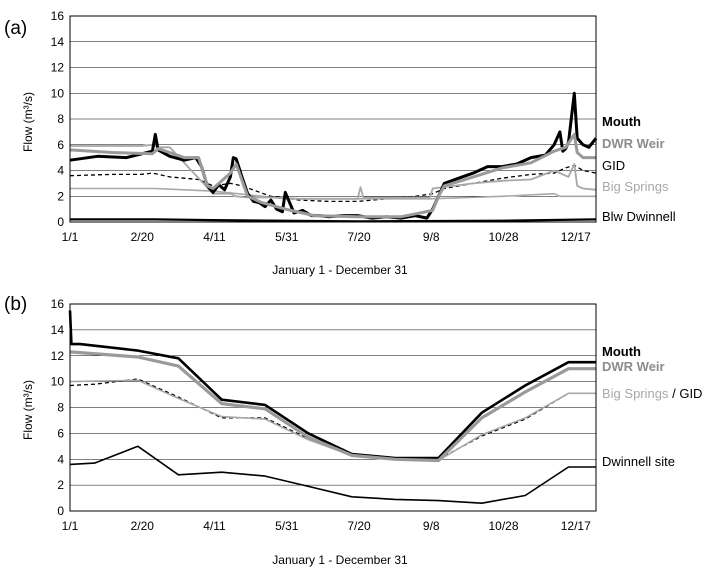 This screenshot has width=728, height=567. I want to click on panel-b-series-dwr-weir, so click(332, 406).